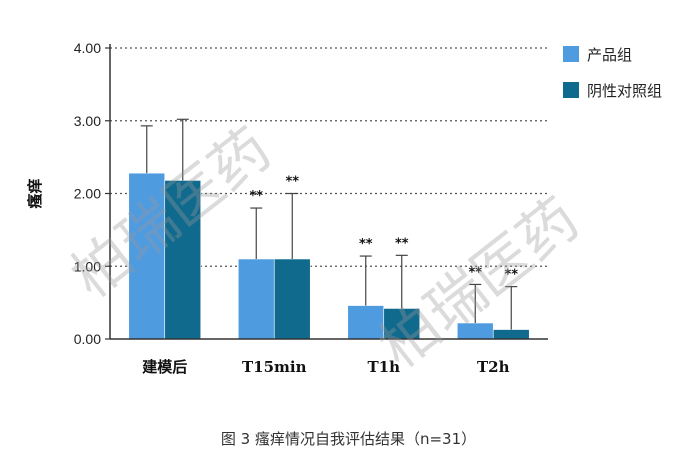 This screenshot has width=697, height=472. Describe the element at coordinates (35, 193) in the screenshot. I see `y-axis-label: 瘙痒` at that location.